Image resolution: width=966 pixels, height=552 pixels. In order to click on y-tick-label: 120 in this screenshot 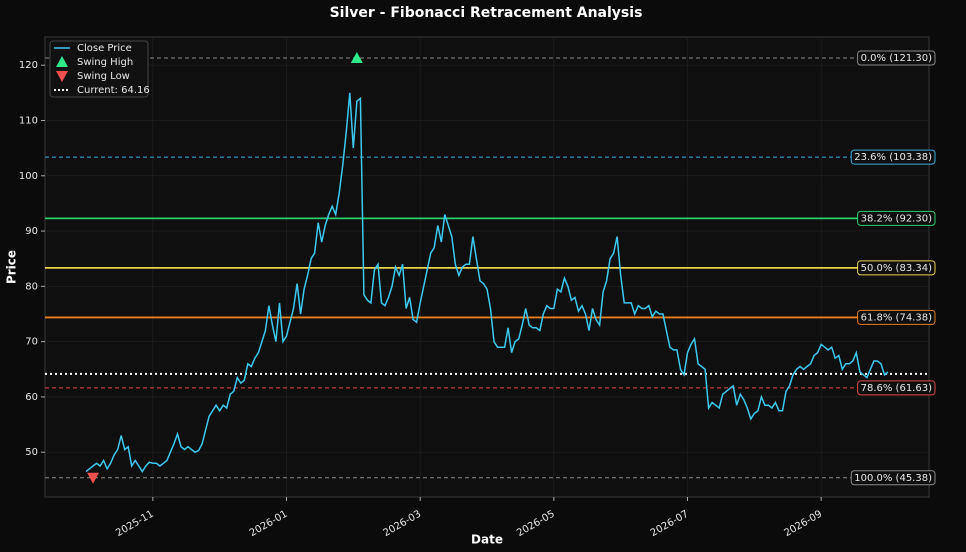, I will do `click(28, 65)`.